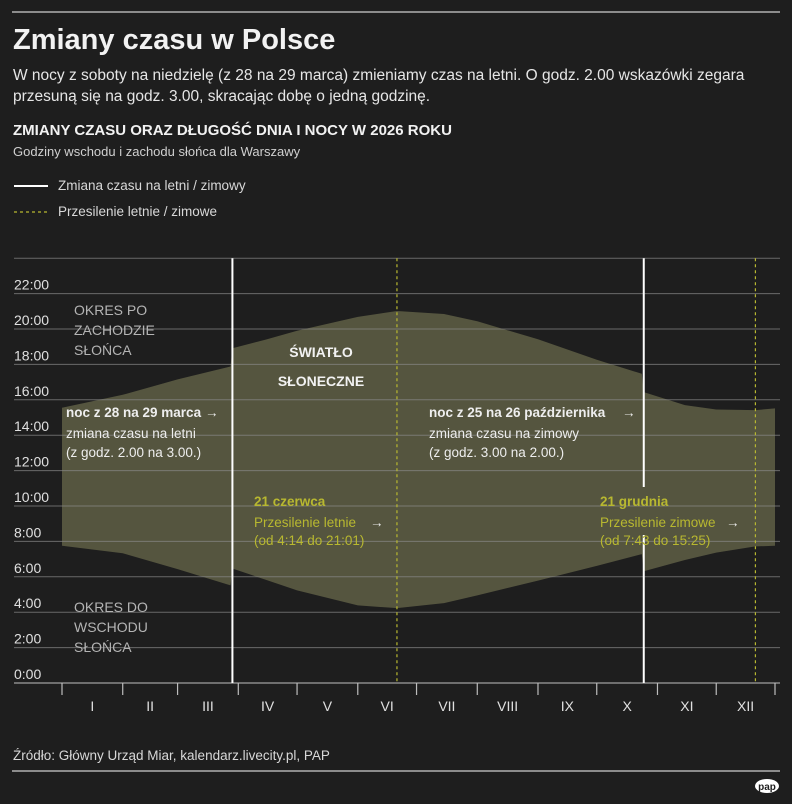  I want to click on y-tick-label: 8:00, so click(27, 532).